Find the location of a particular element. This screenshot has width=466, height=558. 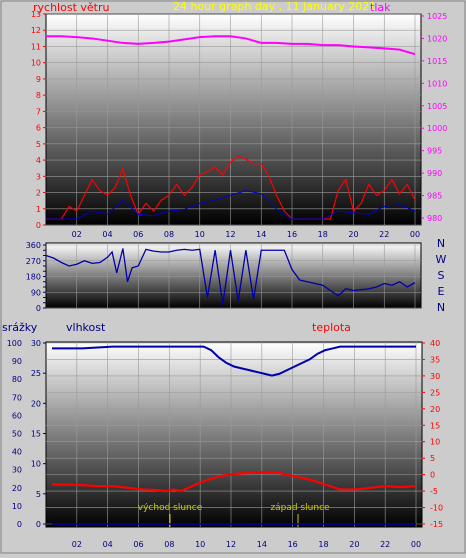

time-tick-label: 12 is located at coordinates (230, 234).